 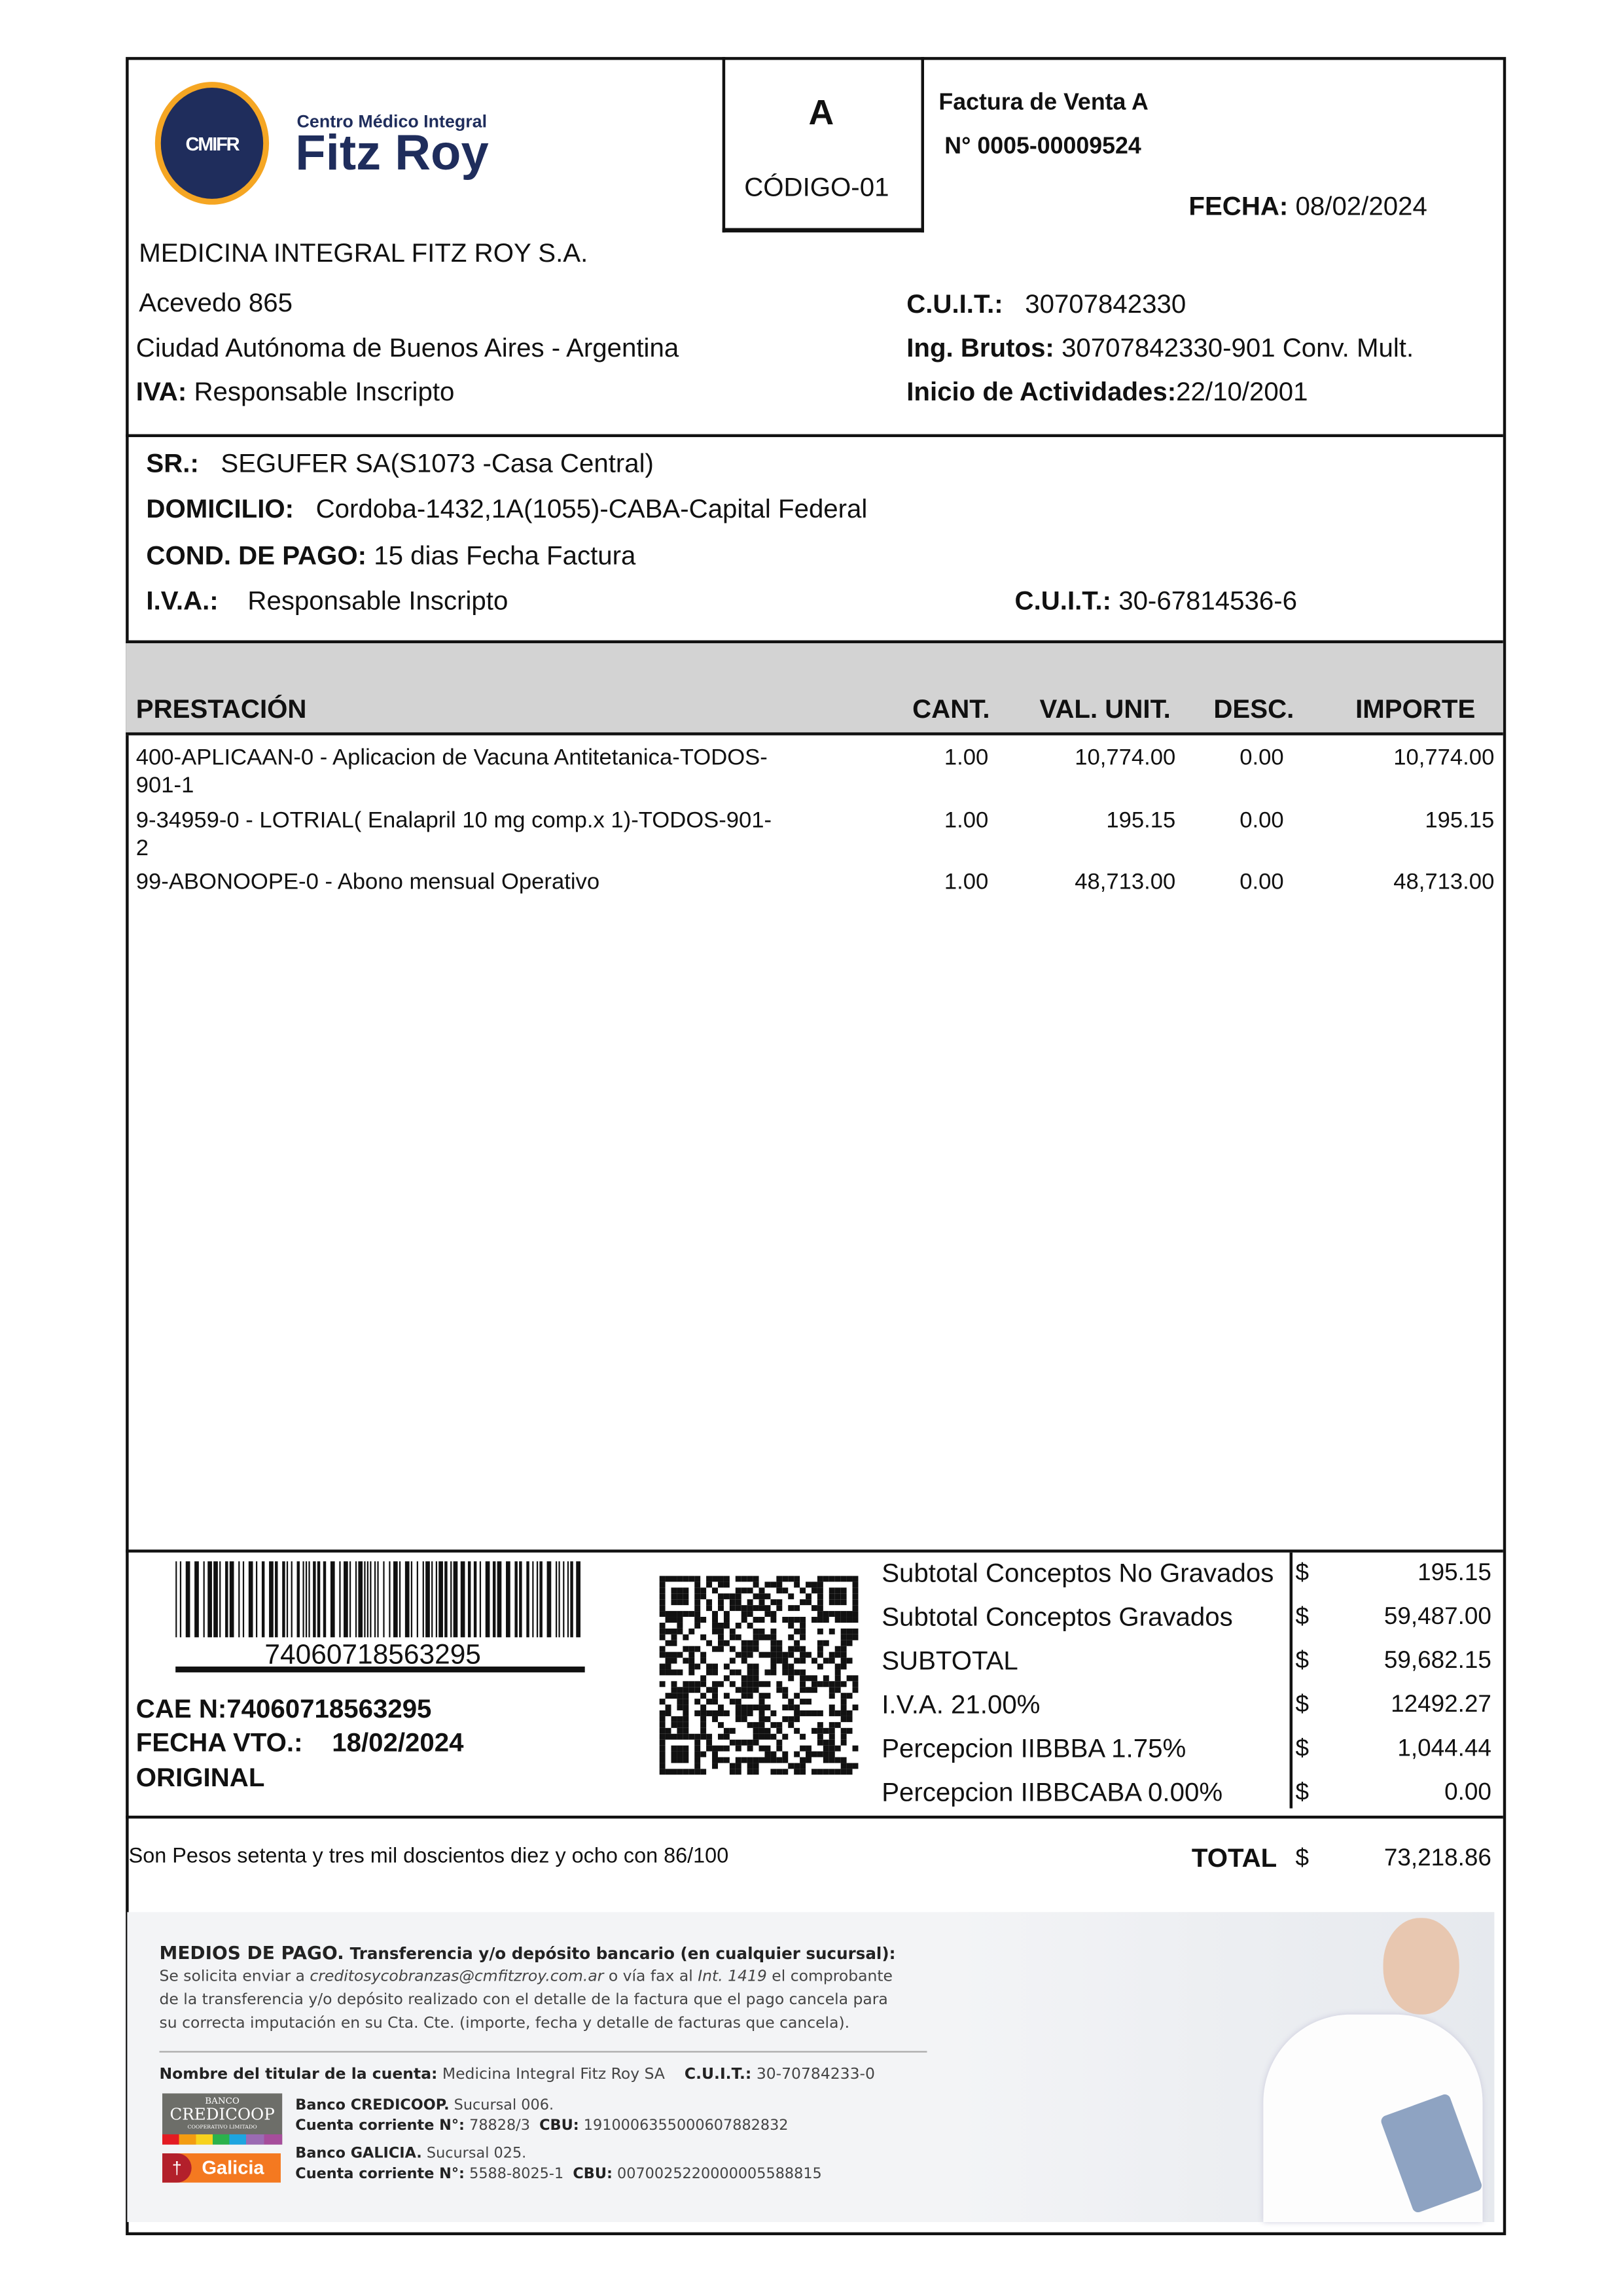 I want to click on row-discount: 0.00, so click(x=1262, y=883).